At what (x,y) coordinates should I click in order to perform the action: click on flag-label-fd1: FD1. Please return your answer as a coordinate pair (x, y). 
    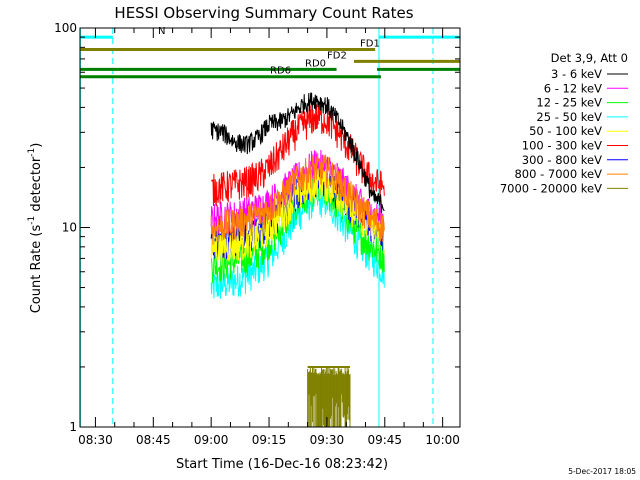
    Looking at the image, I should click on (370, 44).